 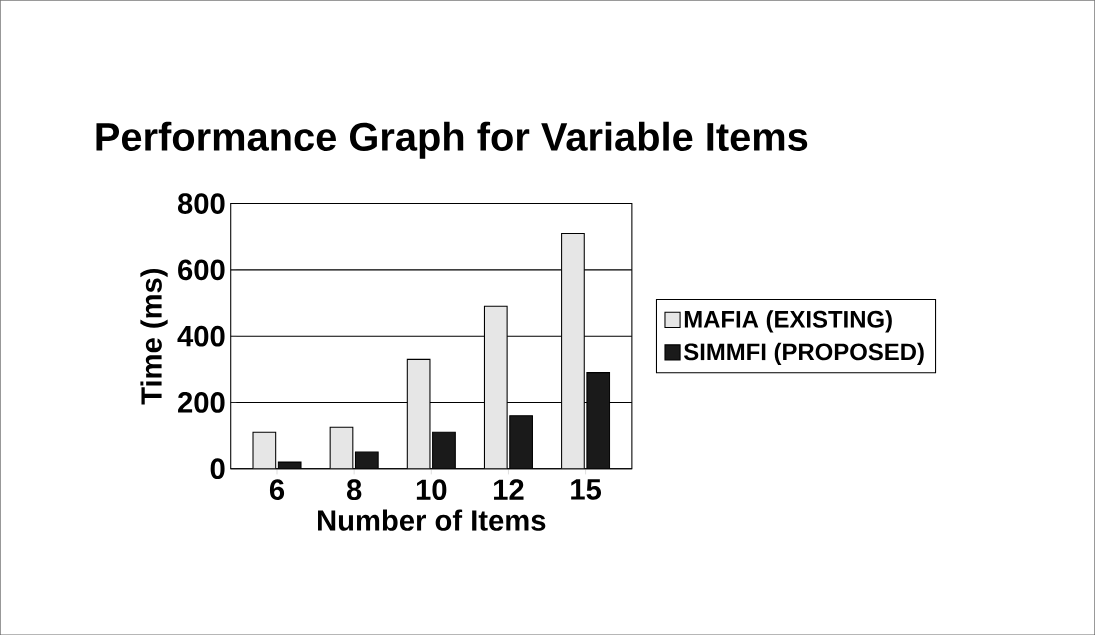 I want to click on x-tick-label: 10, so click(x=431, y=489).